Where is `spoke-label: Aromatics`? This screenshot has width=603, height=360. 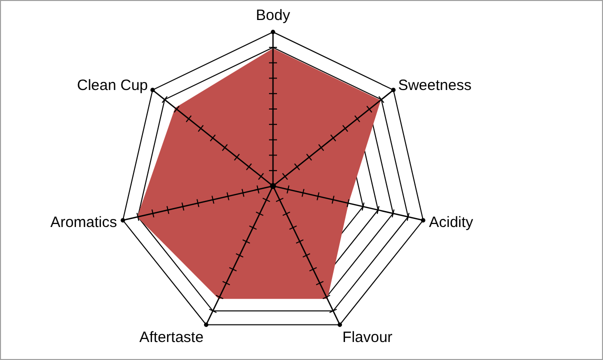 spoke-label: Aromatics is located at coordinates (84, 223).